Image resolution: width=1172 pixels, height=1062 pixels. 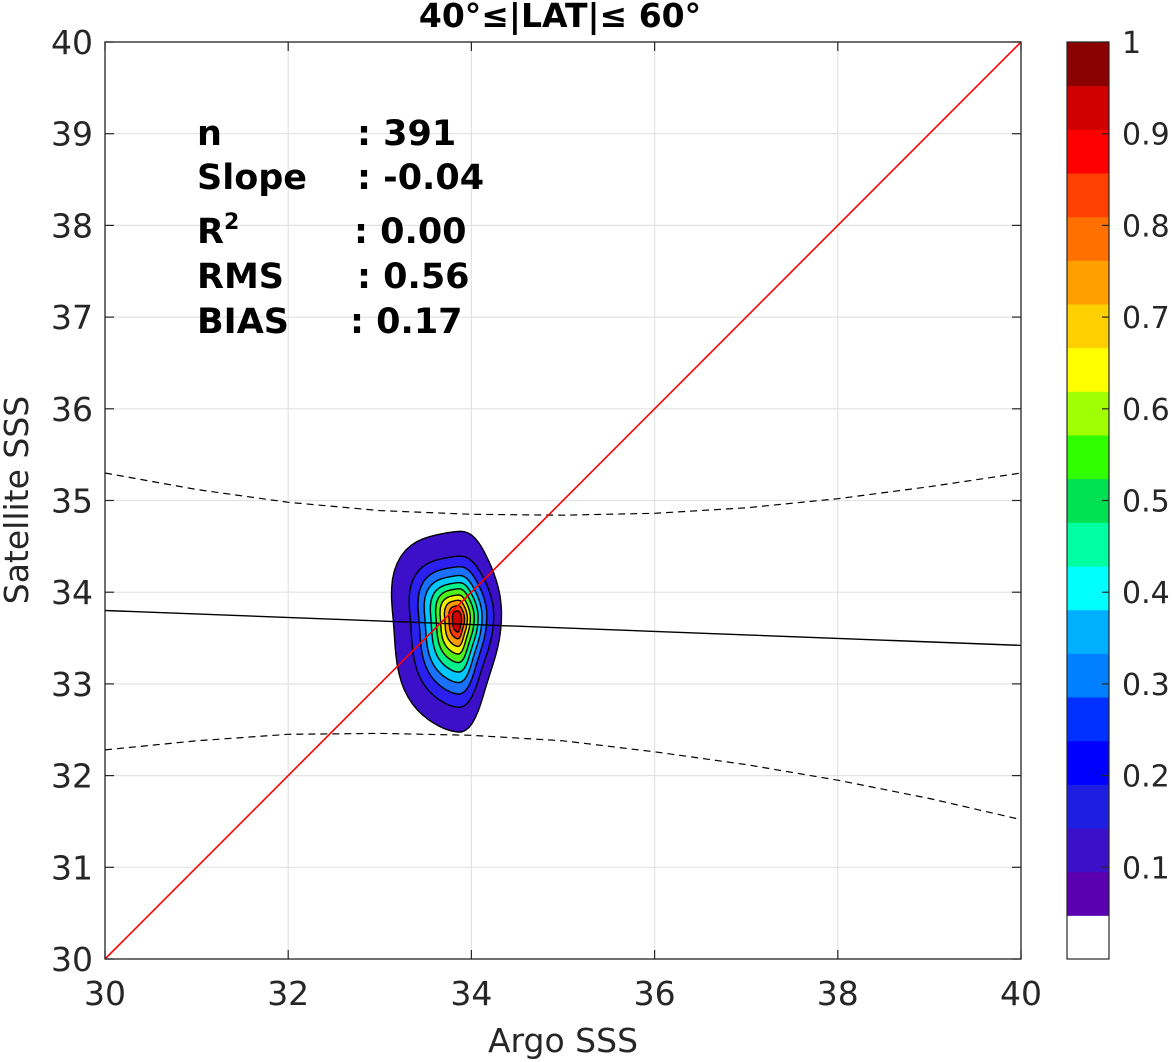 I want to click on colorbar-tick-label: 0.3, so click(x=1146, y=685).